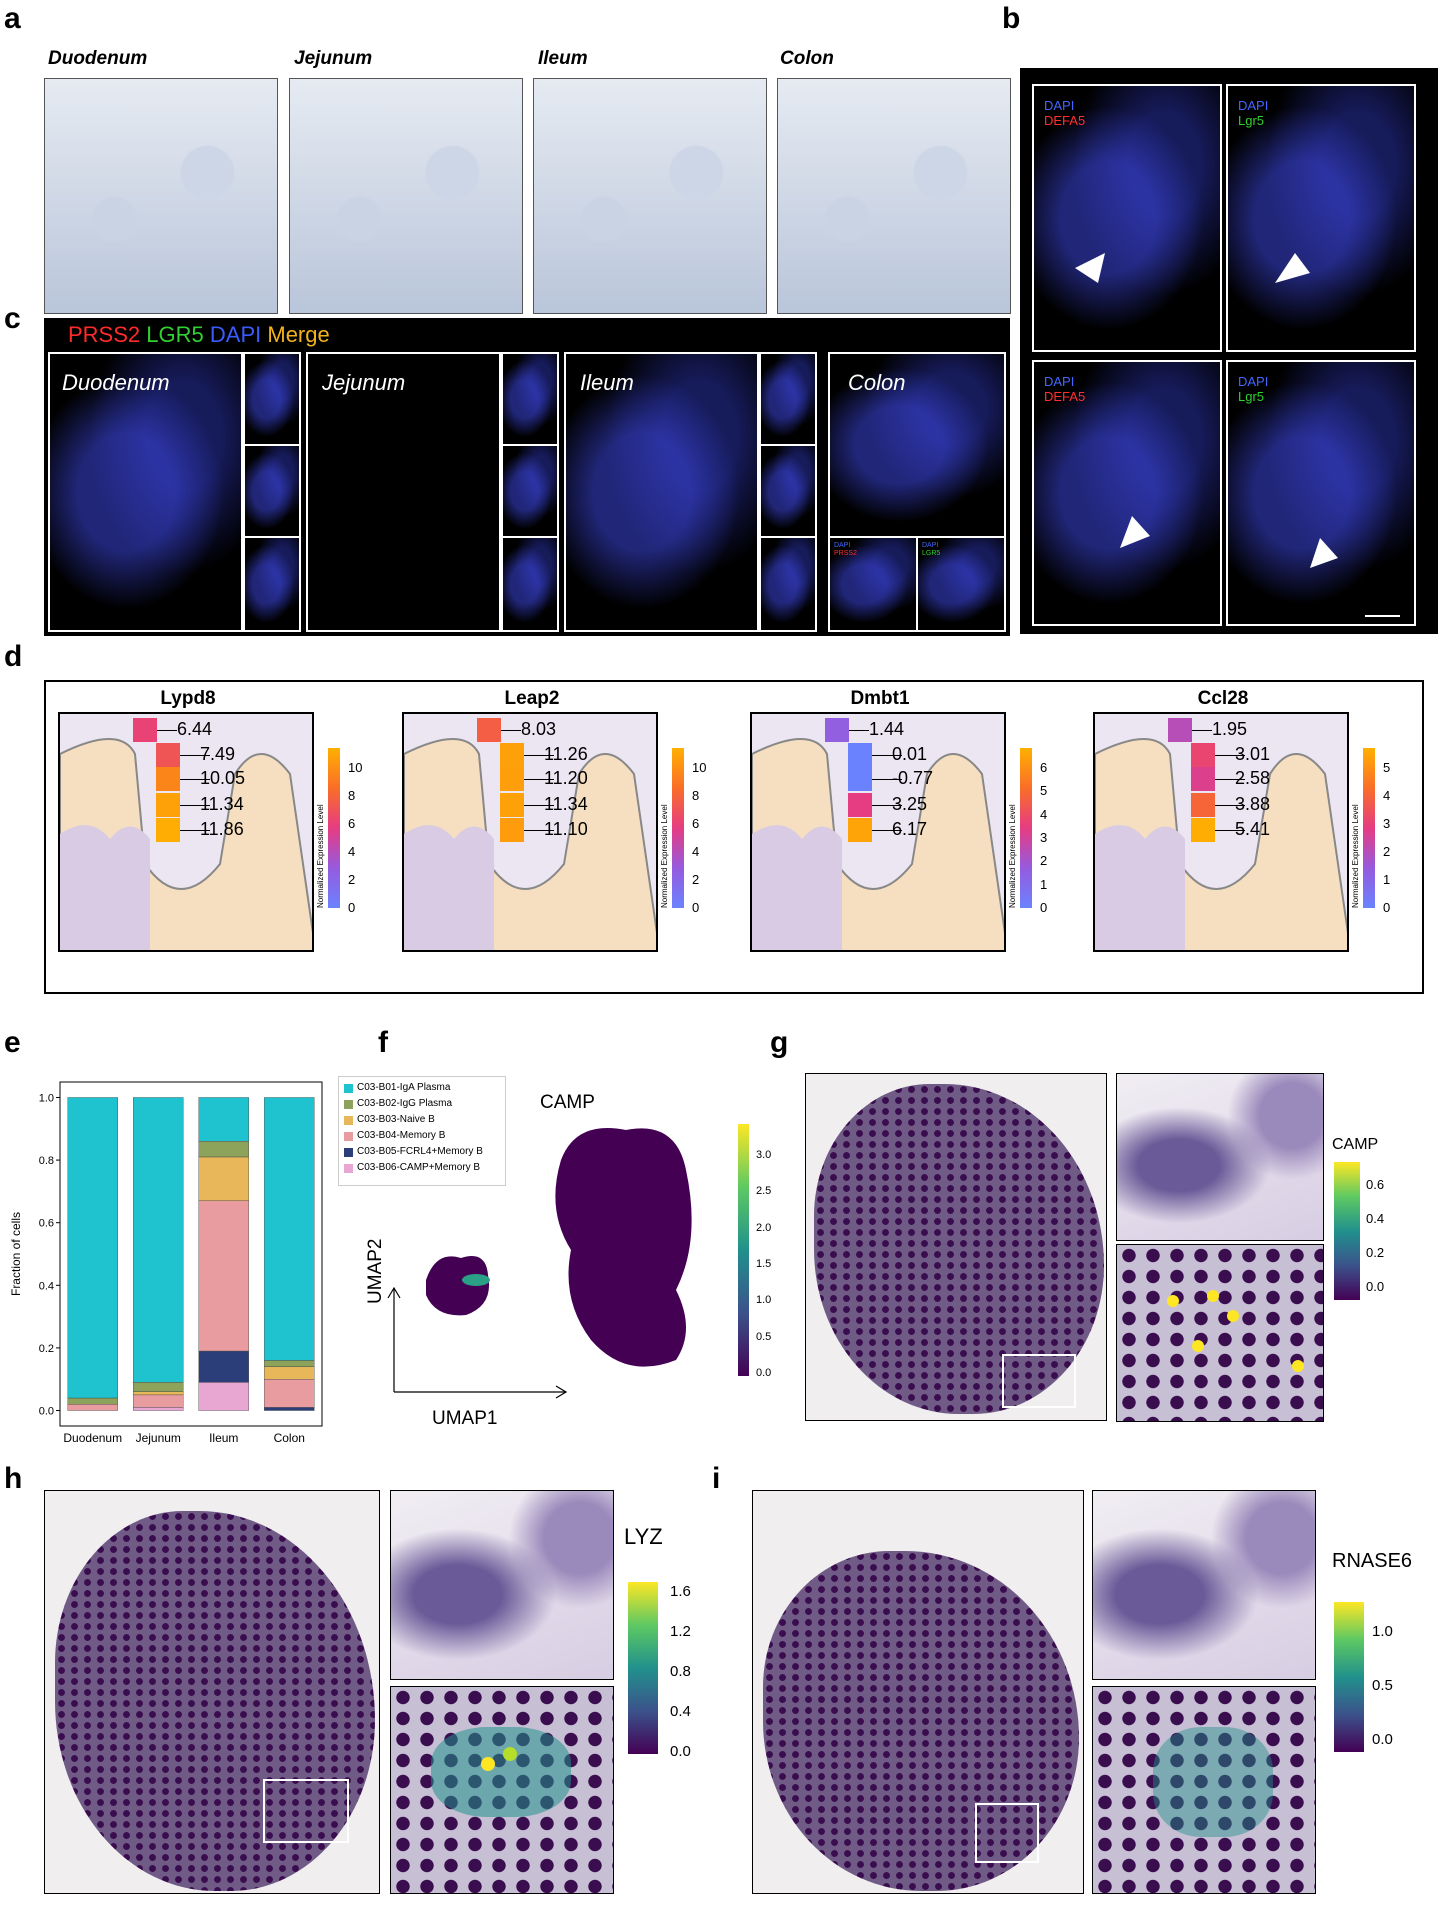 This screenshot has height=1910, width=1446. I want to click on umap-green-cells, so click(476, 1280).